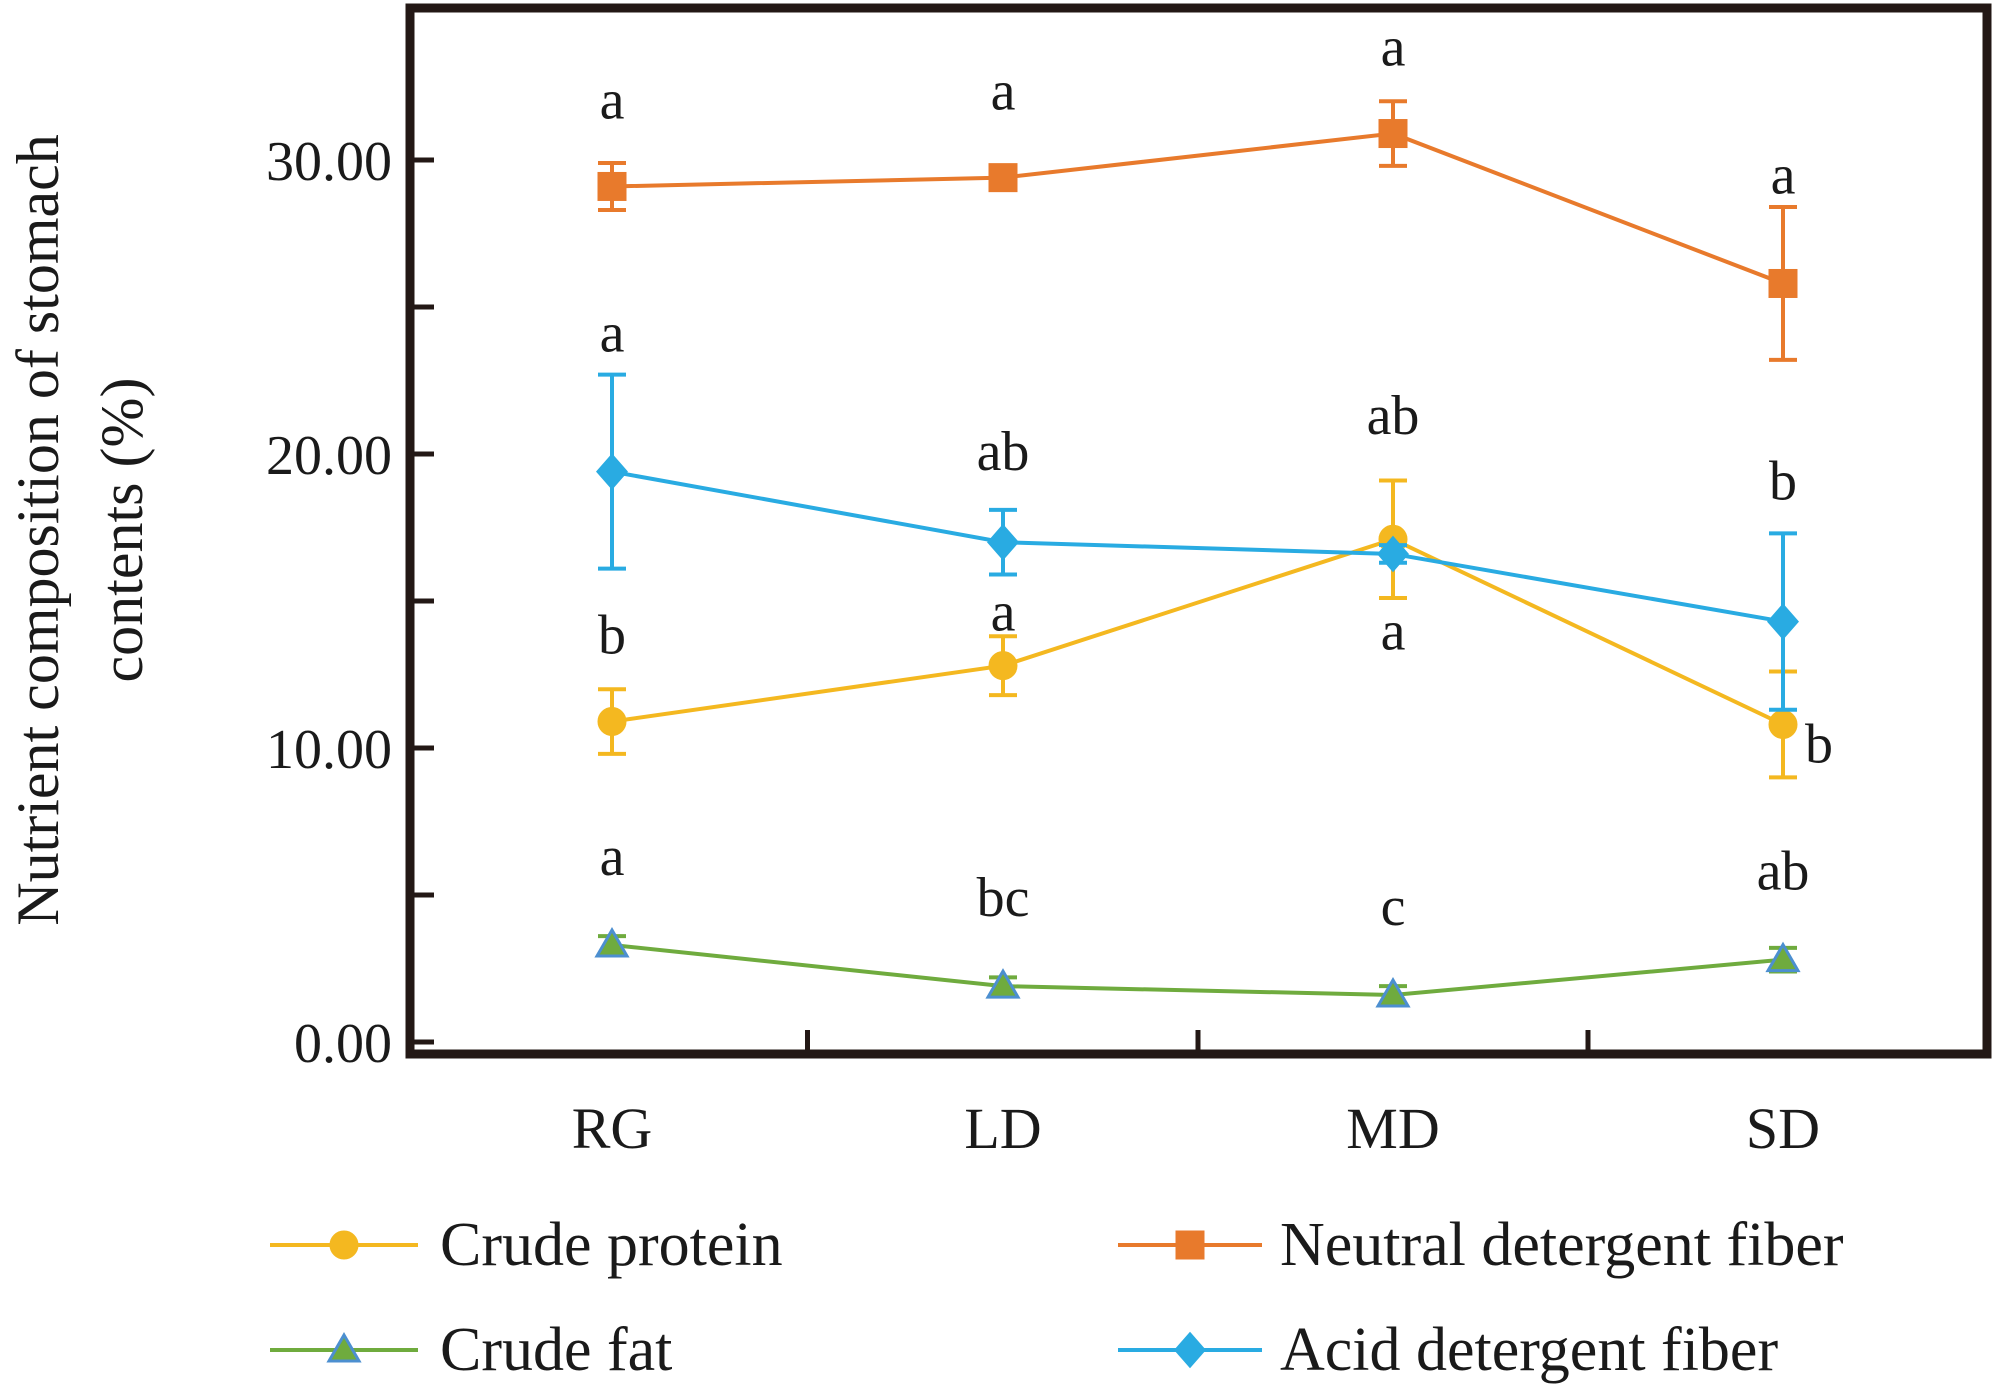 This screenshot has height=1397, width=1995. Describe the element at coordinates (1197, 208) in the screenshot. I see `series-line-neutral-detergent-fiber` at that location.